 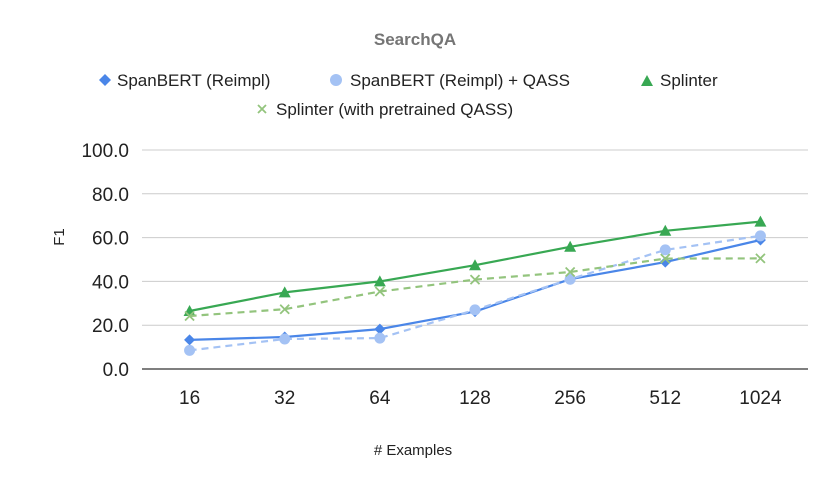 What do you see at coordinates (336, 80) in the screenshot?
I see `legend-marker-circle` at bounding box center [336, 80].